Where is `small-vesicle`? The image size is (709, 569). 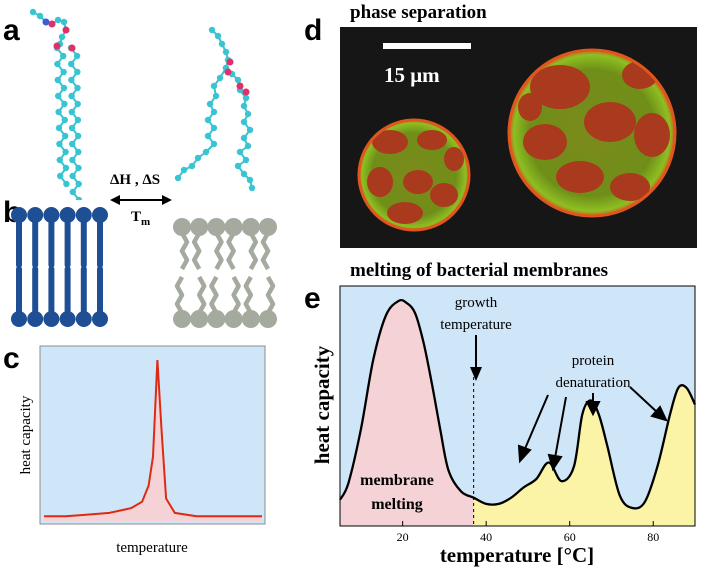
small-vesicle is located at coordinates (414, 175).